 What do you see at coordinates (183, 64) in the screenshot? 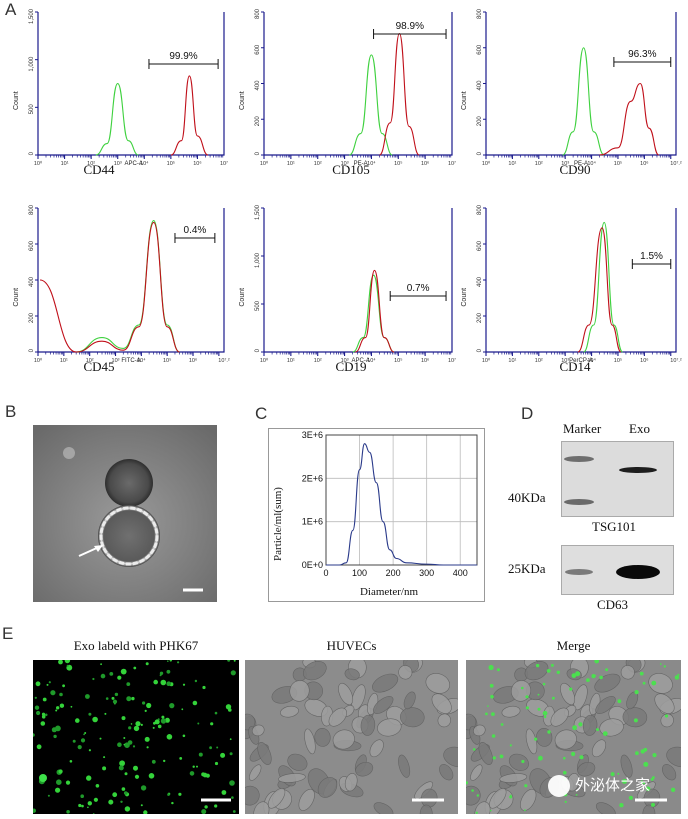
I see `gate-bracket` at bounding box center [183, 64].